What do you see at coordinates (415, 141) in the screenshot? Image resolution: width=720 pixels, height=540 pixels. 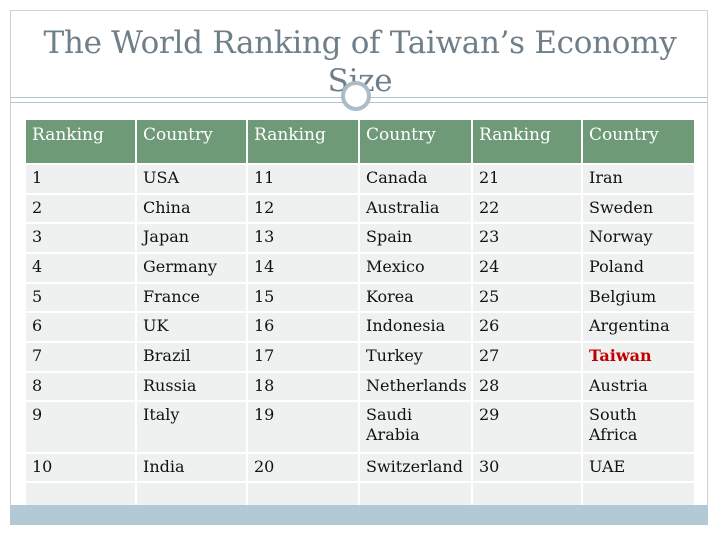 I see `header-country-2: Country` at bounding box center [415, 141].